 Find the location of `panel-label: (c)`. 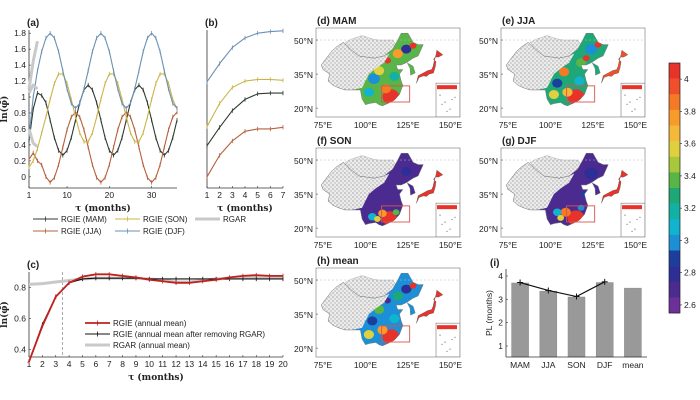

panel-label: (c) is located at coordinates (33, 265).